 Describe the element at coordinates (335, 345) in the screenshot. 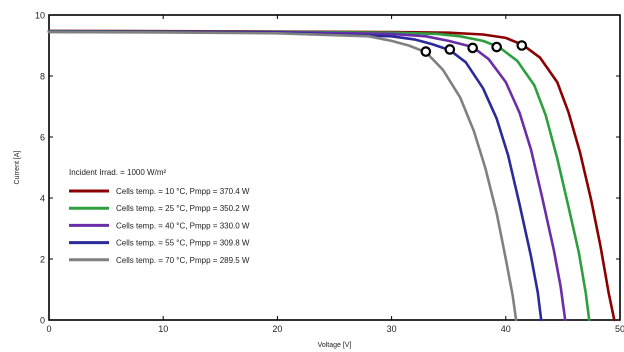

I see `x-axis-label: Voltage [V]` at that location.